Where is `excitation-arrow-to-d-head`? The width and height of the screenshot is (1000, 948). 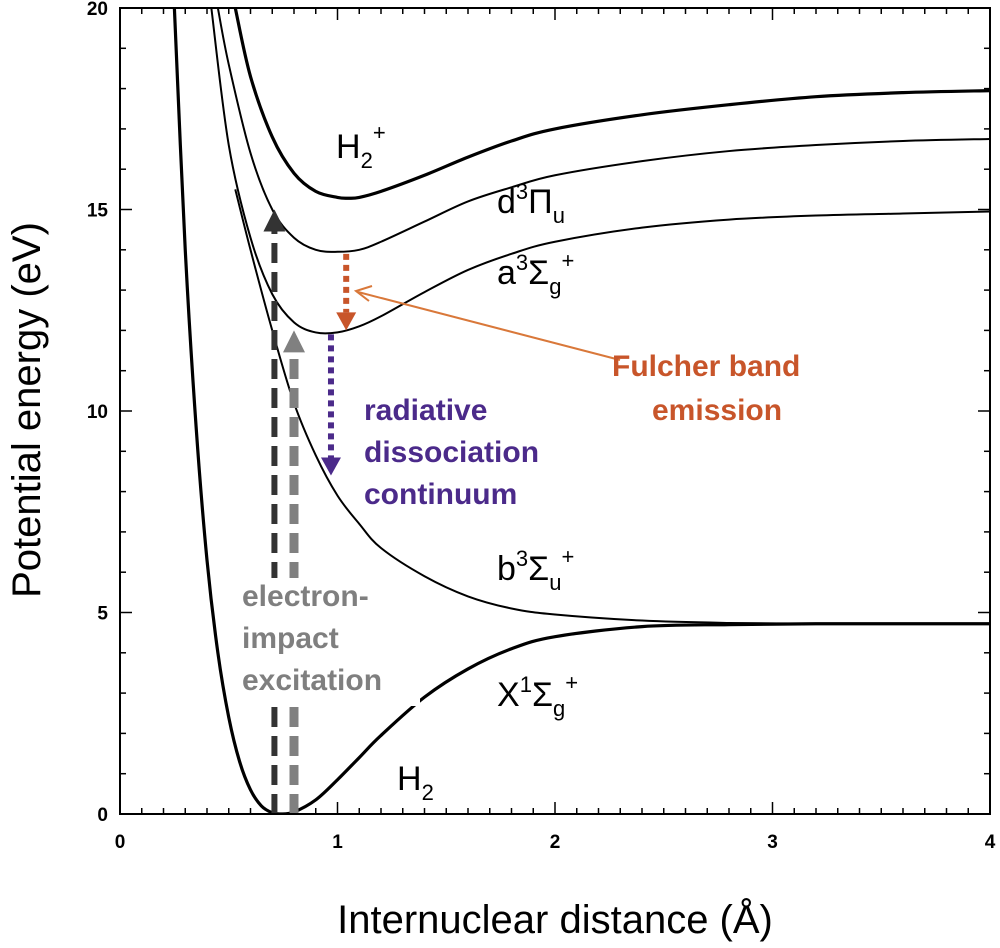 excitation-arrow-to-d-head is located at coordinates (274, 220).